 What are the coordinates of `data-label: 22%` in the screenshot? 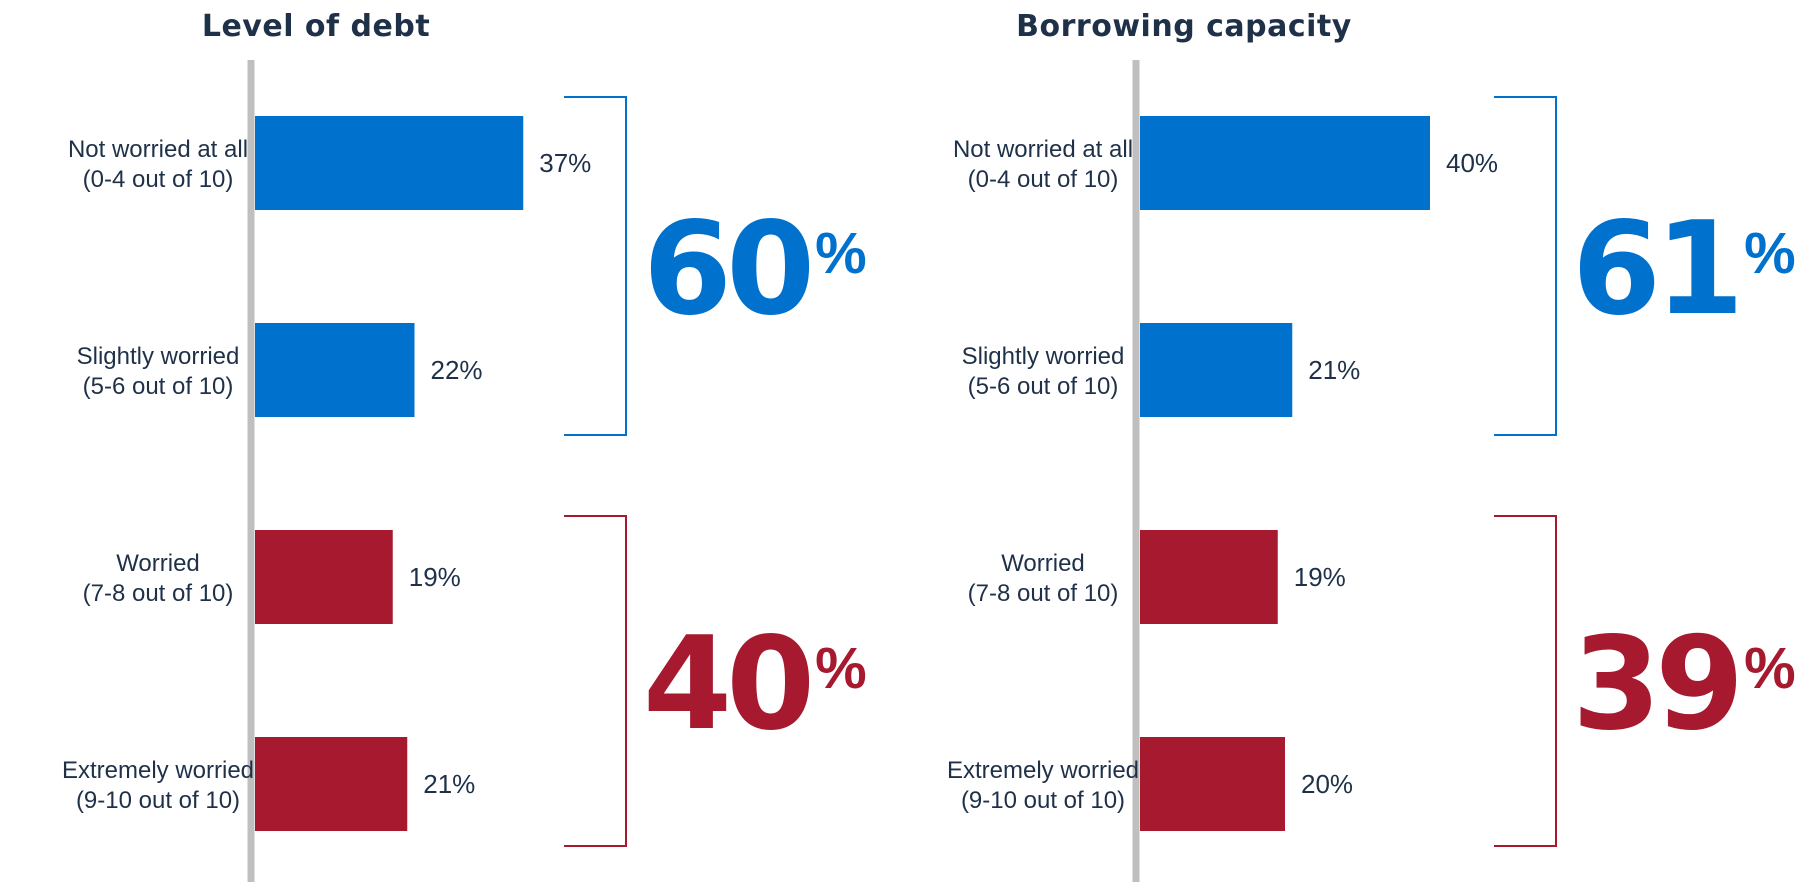 It's located at (457, 370).